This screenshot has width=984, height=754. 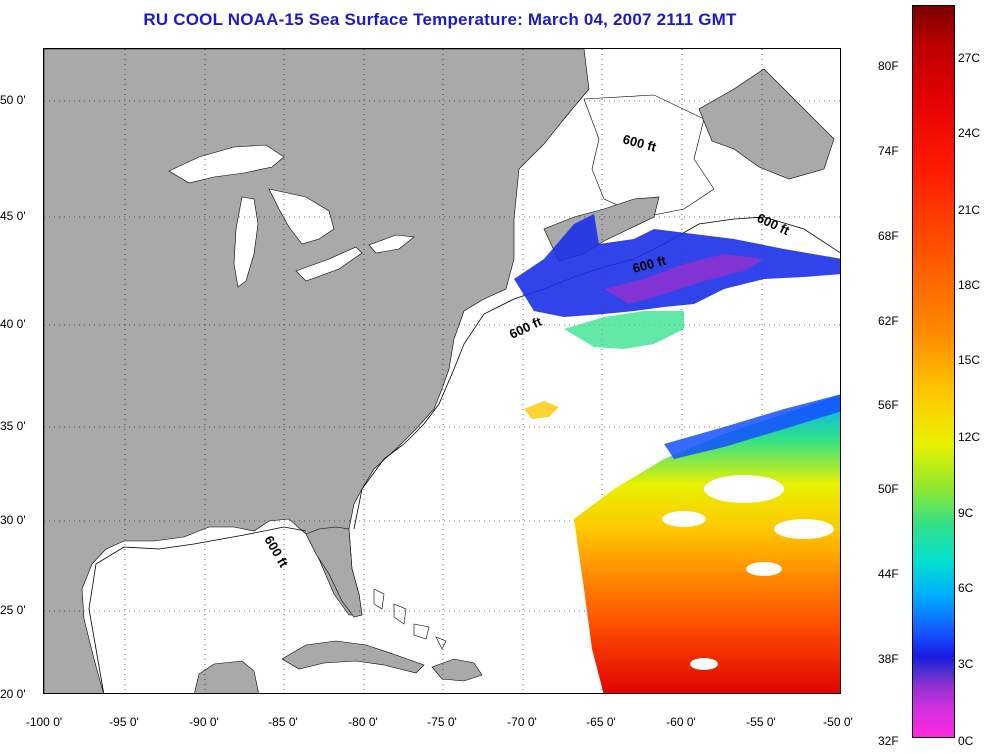 What do you see at coordinates (888, 321) in the screenshot?
I see `colorbar-label-62f: 62F` at bounding box center [888, 321].